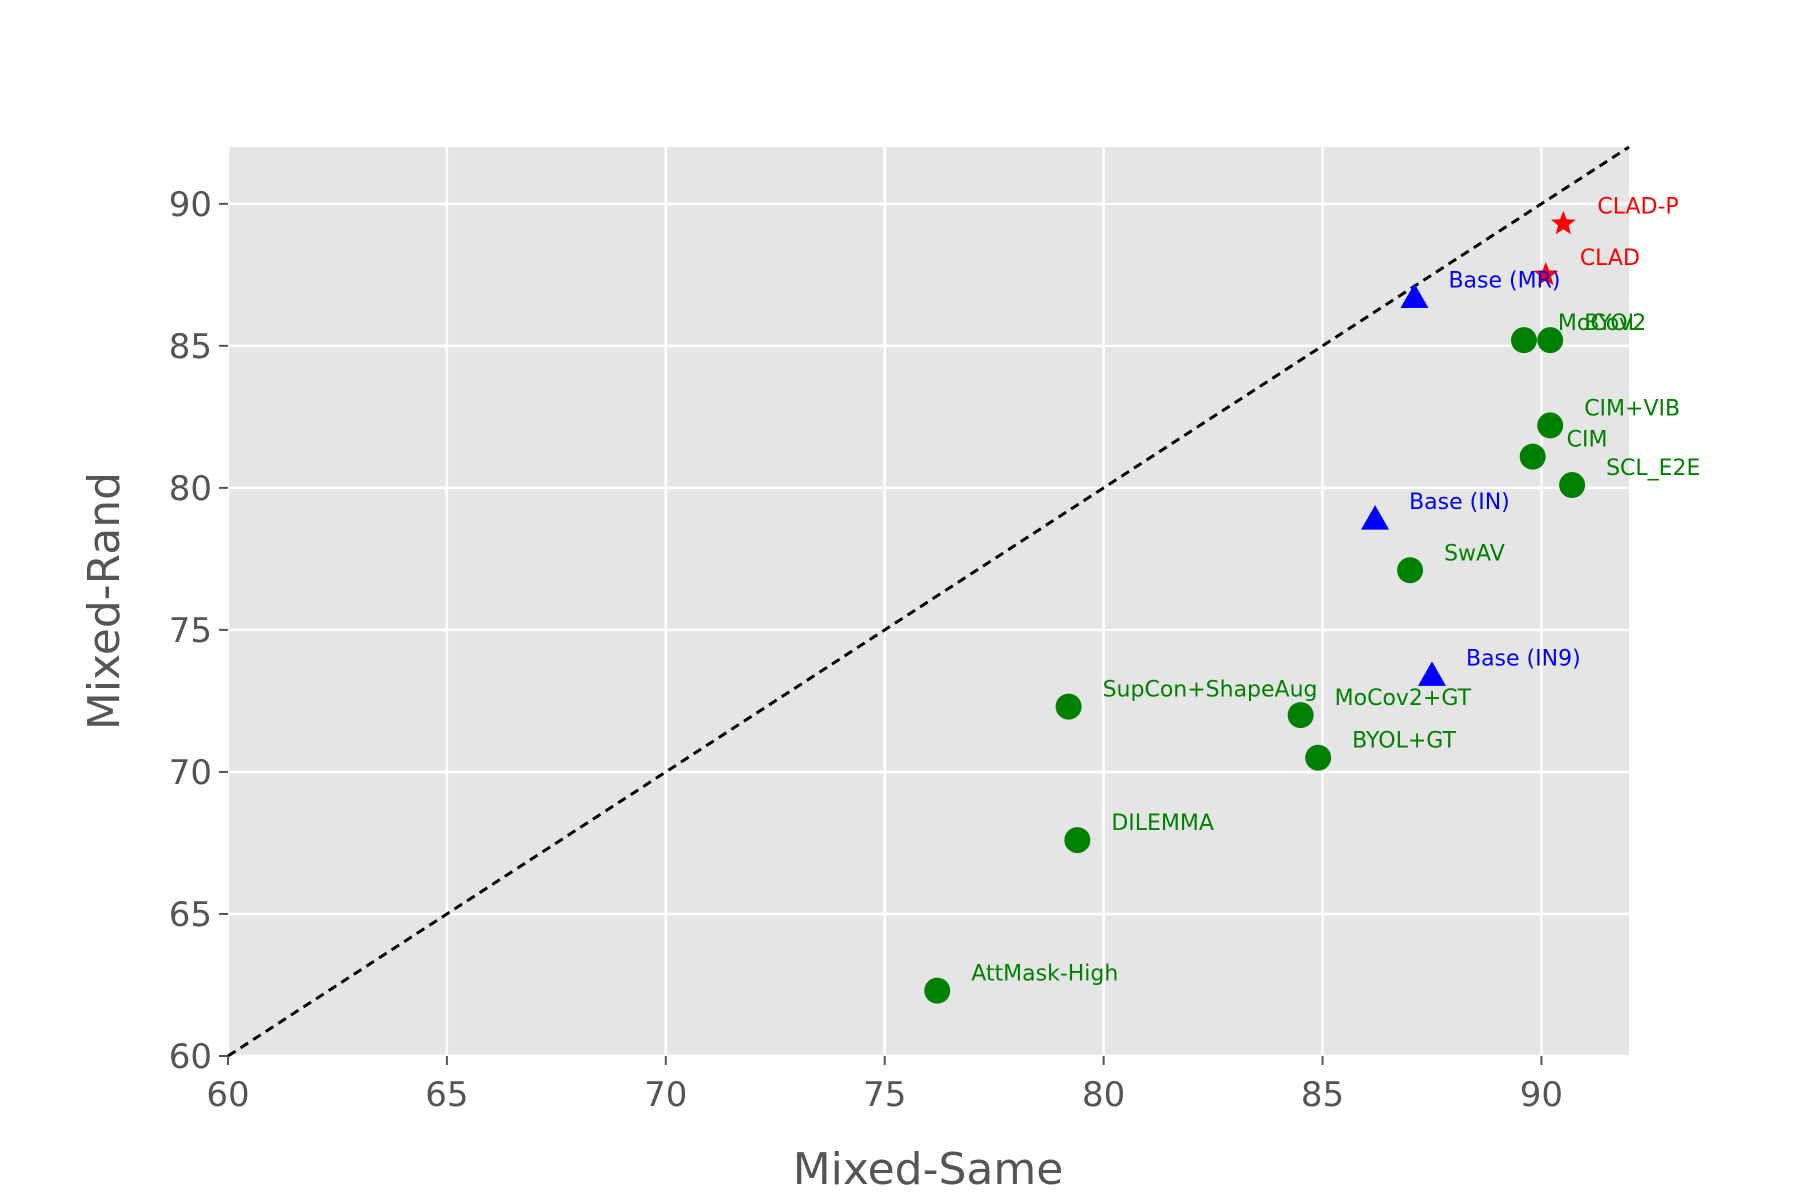 The width and height of the screenshot is (1800, 1200). What do you see at coordinates (190, 347) in the screenshot?
I see `y-tick-label: 85` at bounding box center [190, 347].